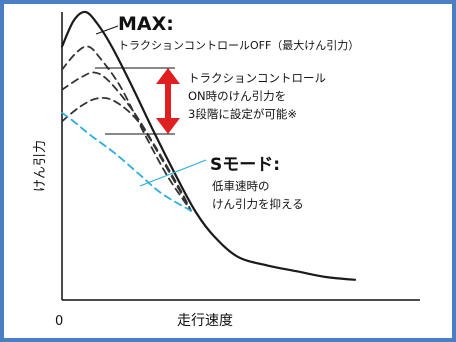 The width and height of the screenshot is (456, 342). Describe the element at coordinates (241, 186) in the screenshot. I see `smode-desc-line1: 低車速時の` at that location.